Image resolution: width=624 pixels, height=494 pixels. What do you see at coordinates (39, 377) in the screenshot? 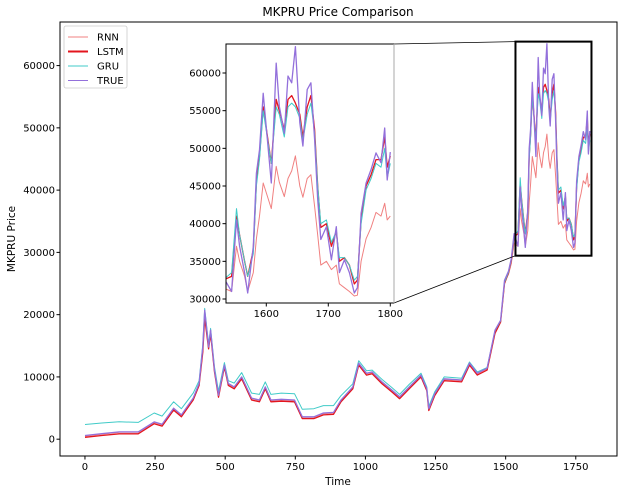
I see `main-y-tick-label: 10000` at bounding box center [39, 377].